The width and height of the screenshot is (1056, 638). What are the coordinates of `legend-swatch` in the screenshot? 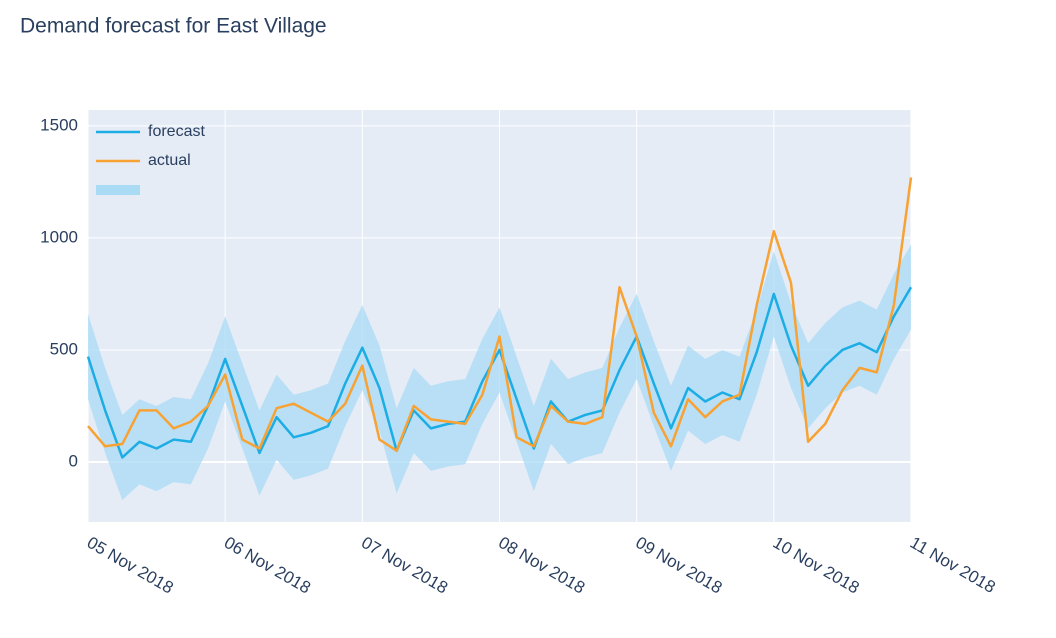 It's located at (118, 190).